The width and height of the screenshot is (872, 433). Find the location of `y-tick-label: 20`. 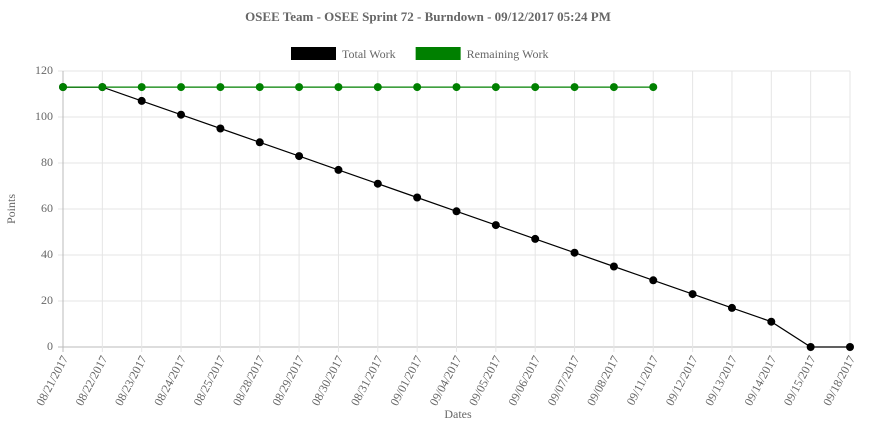

y-tick-label: 20 is located at coordinates (47, 300).